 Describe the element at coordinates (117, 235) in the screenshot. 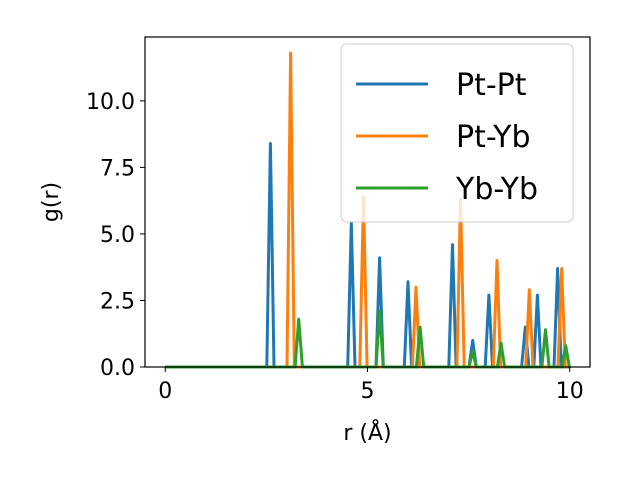

I see `y-tick-label: 5.0` at that location.